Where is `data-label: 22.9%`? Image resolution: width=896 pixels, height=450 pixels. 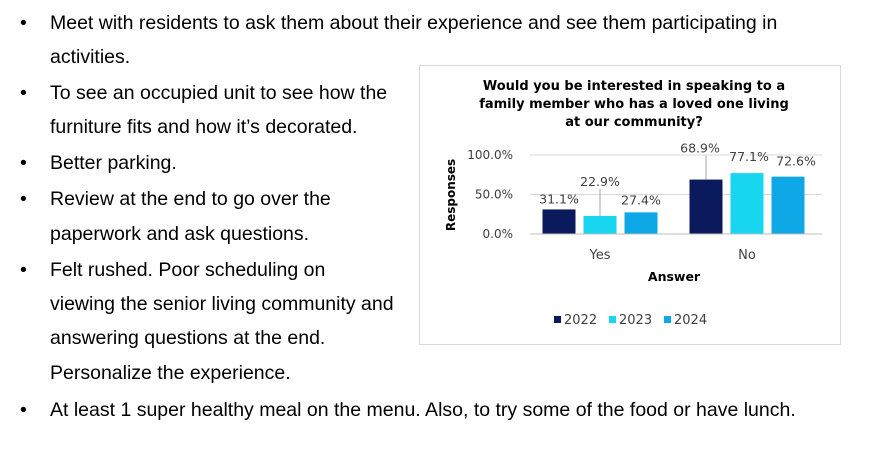
data-label: 22.9% is located at coordinates (600, 181).